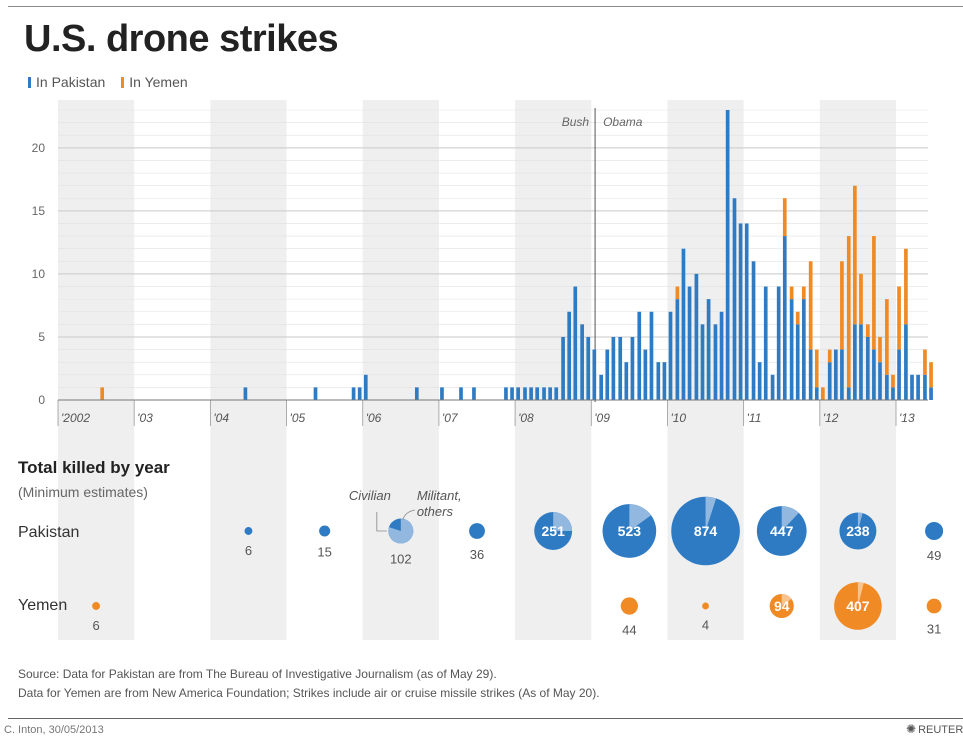  I want to click on bubble-value-yemen: 44, so click(629, 630).